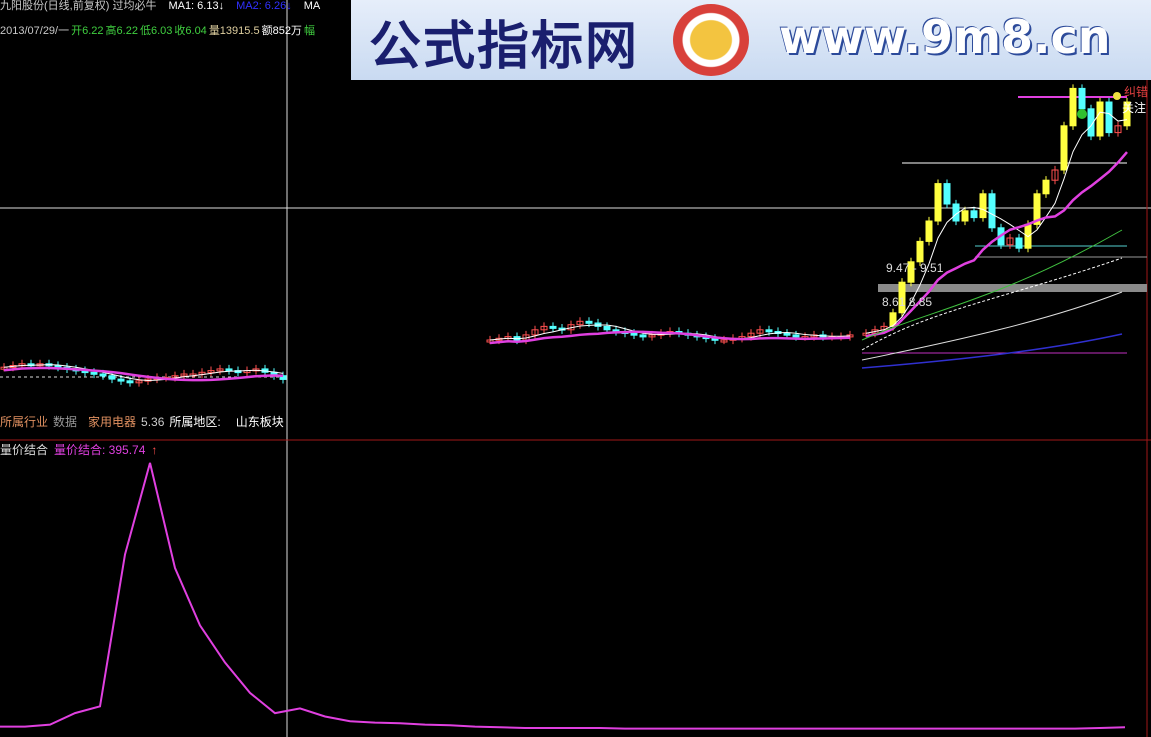 The image size is (1151, 737). Describe the element at coordinates (670, 337) in the screenshot. I see `ma-main-middle` at that location.